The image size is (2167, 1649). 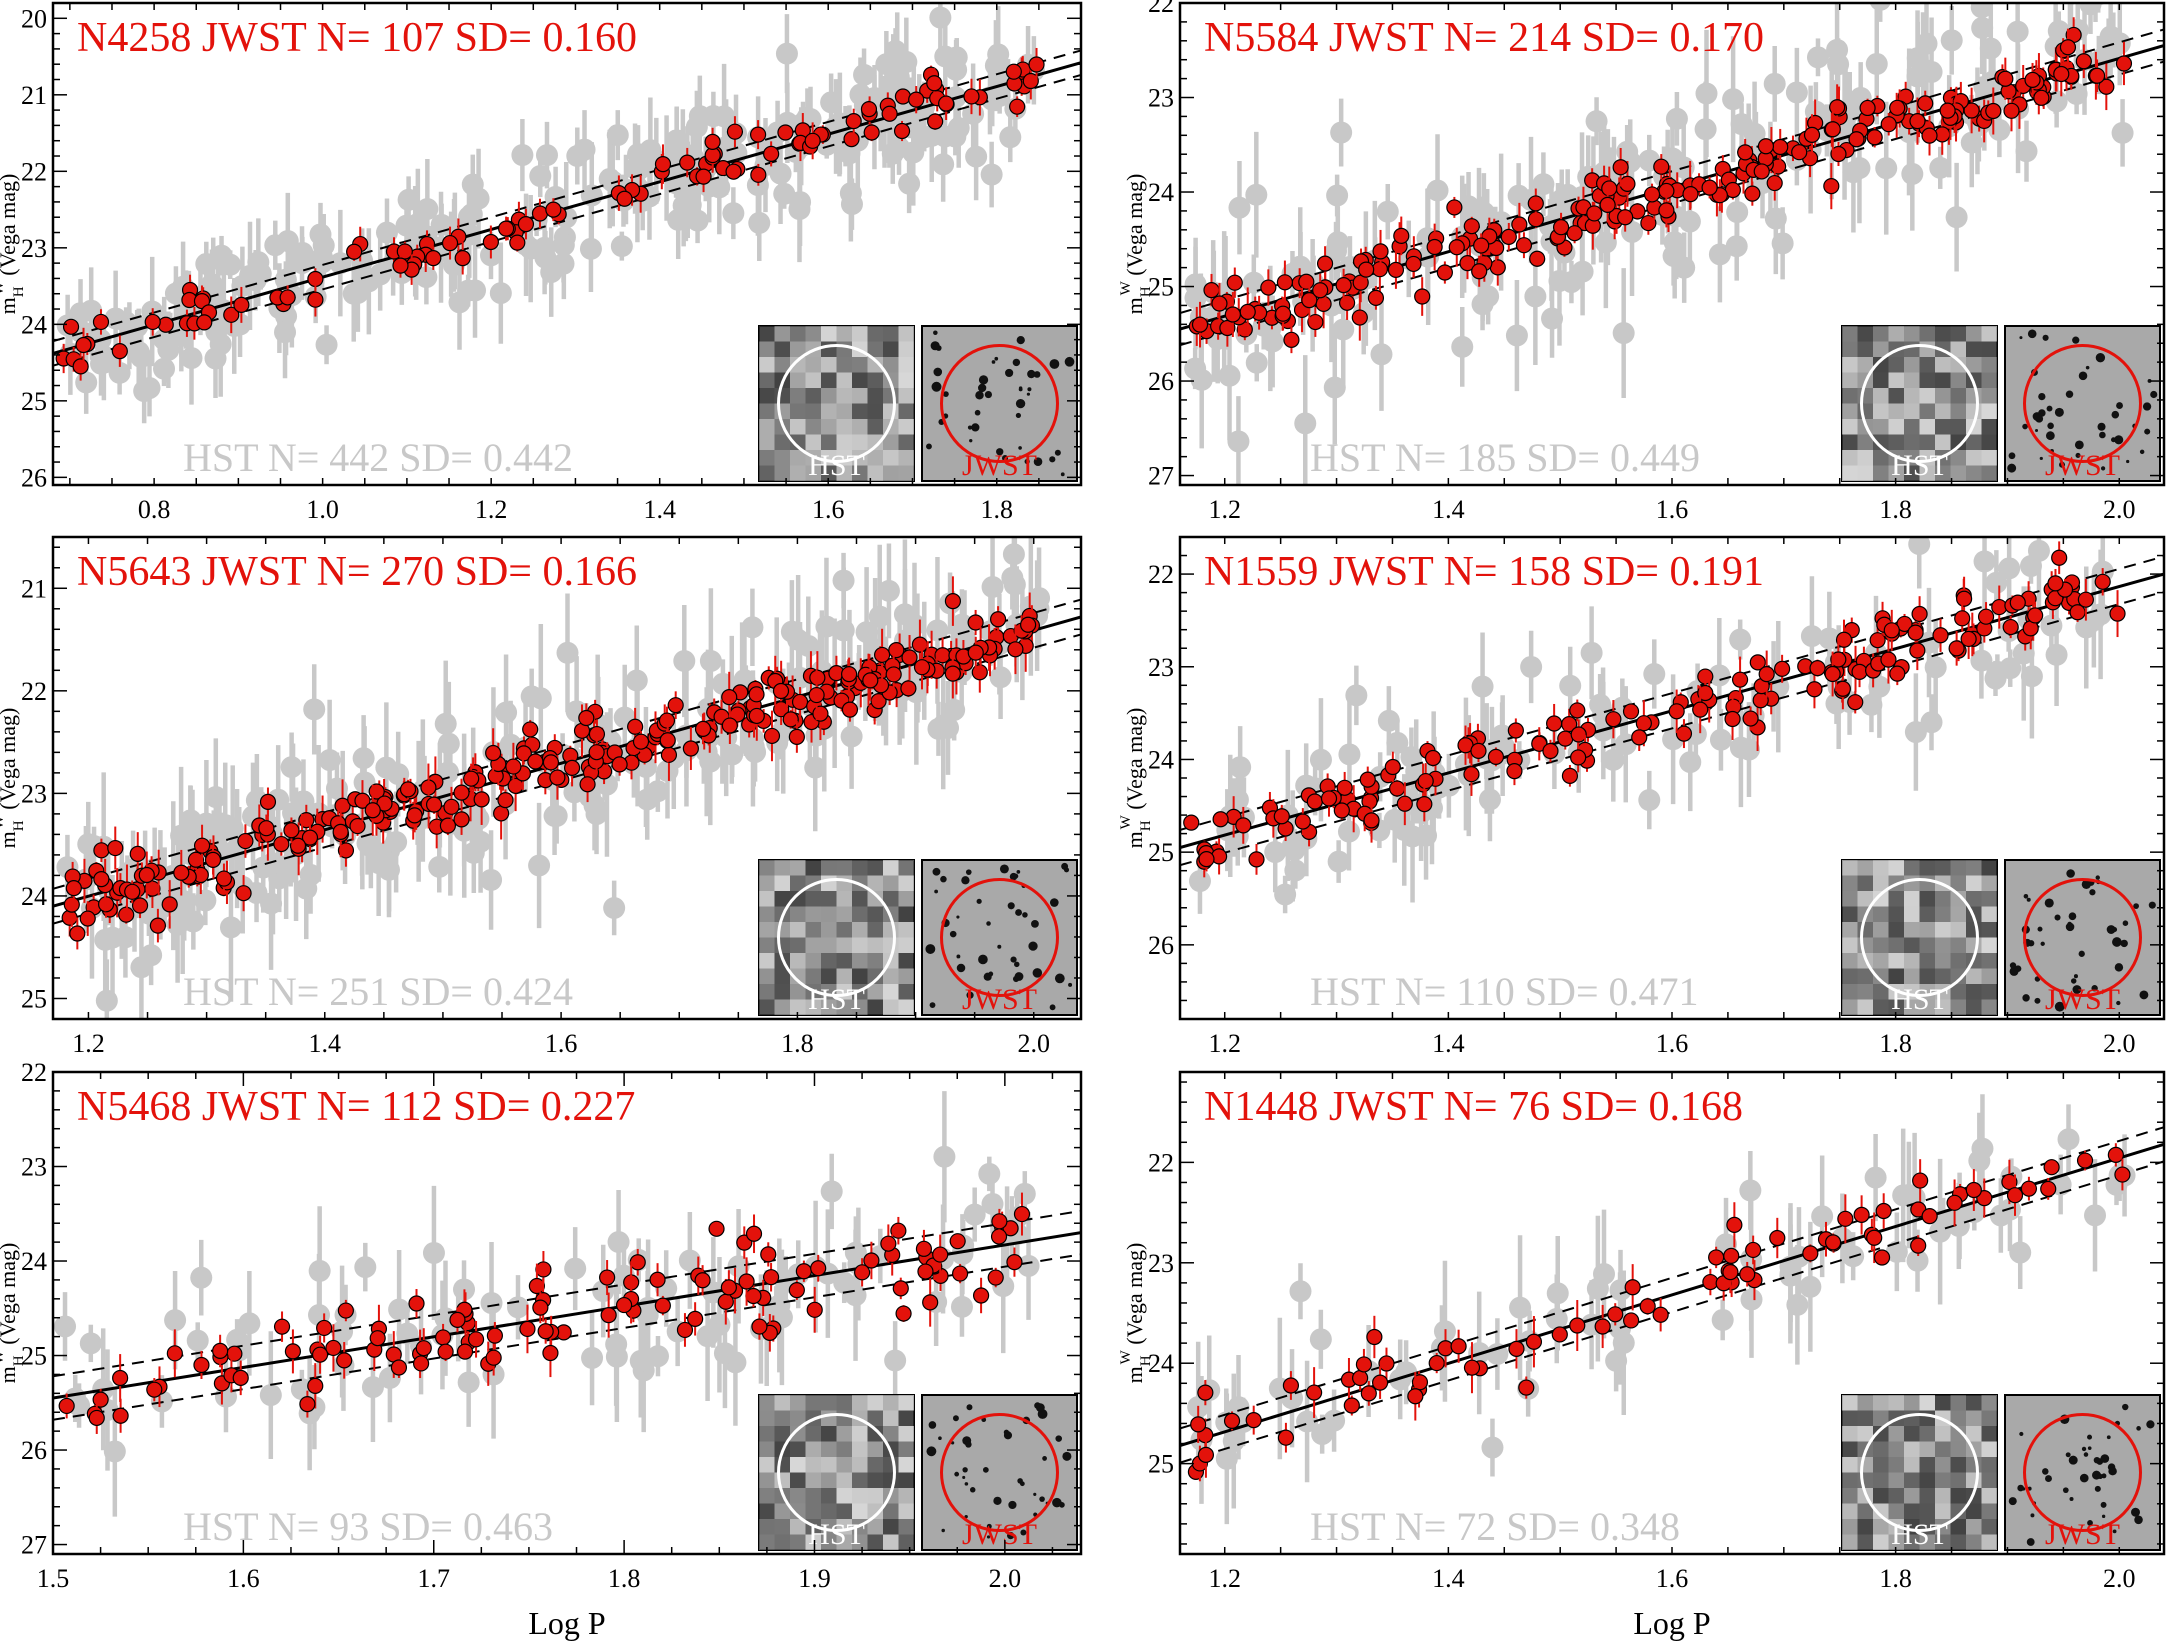 What do you see at coordinates (567, 213) in the screenshot?
I see `plot-area` at bounding box center [567, 213].